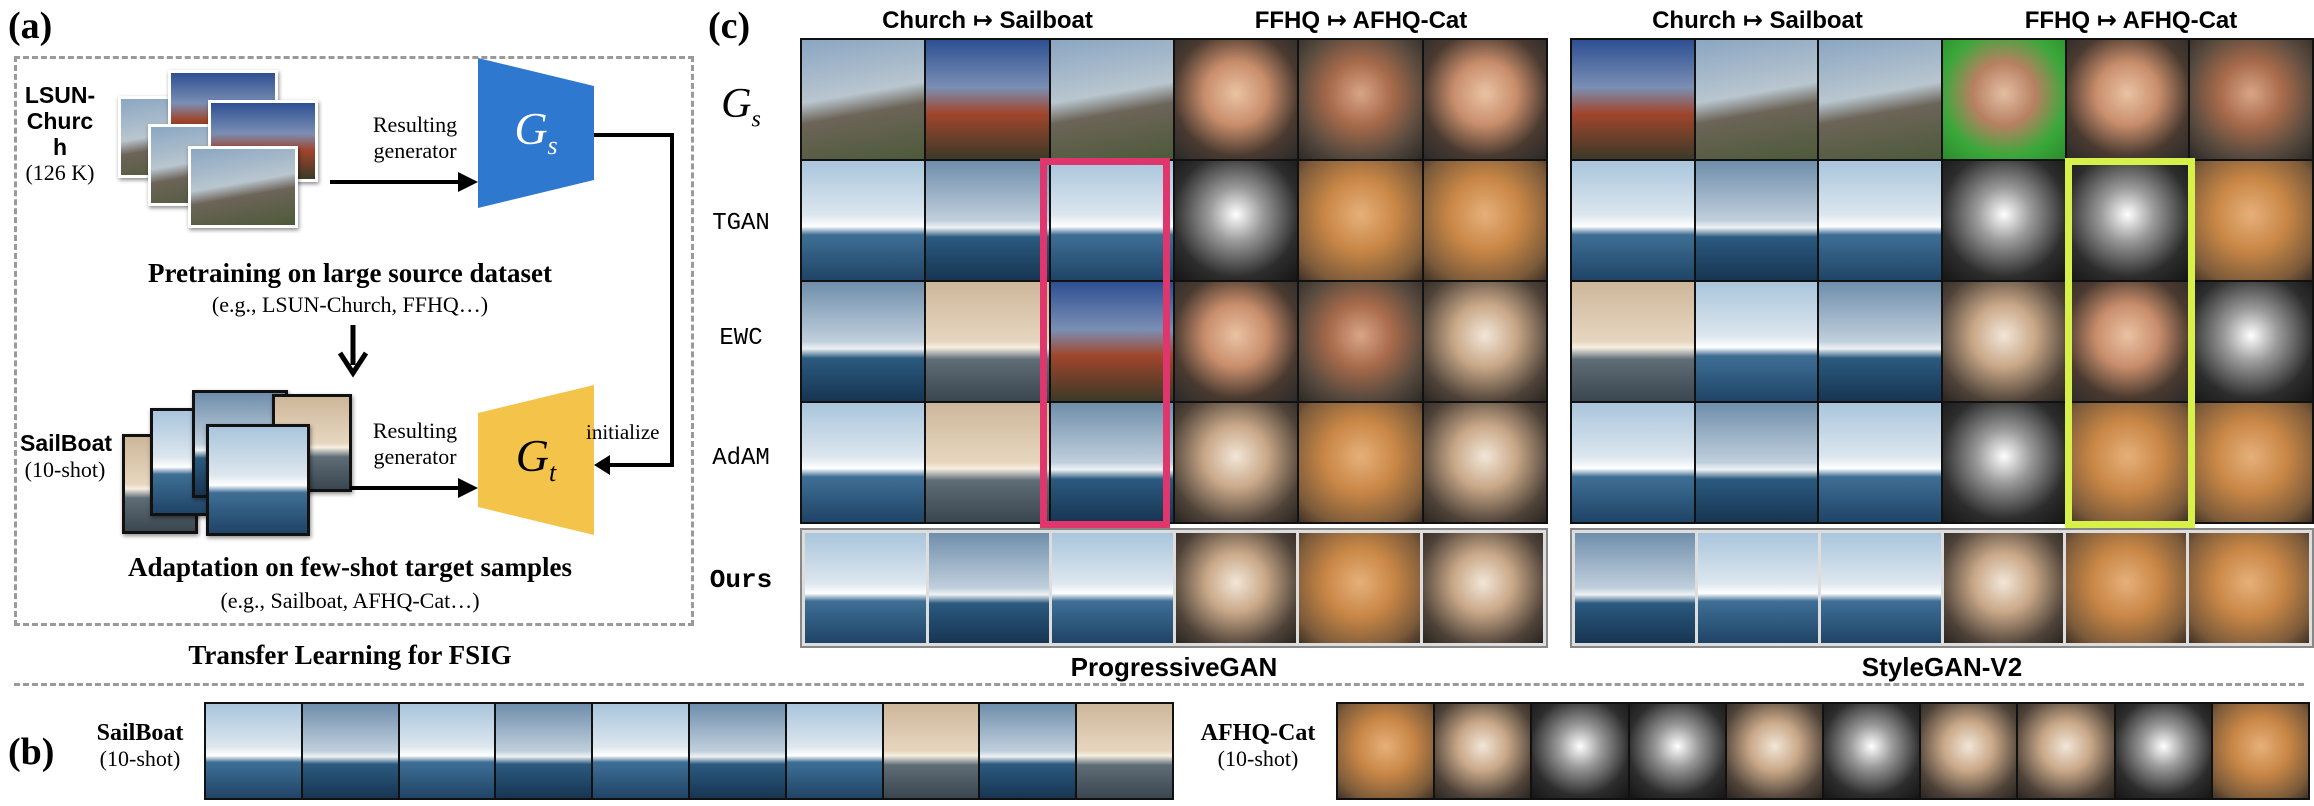 This screenshot has height=806, width=2314. Describe the element at coordinates (243, 187) in the screenshot. I see `source-image` at that location.